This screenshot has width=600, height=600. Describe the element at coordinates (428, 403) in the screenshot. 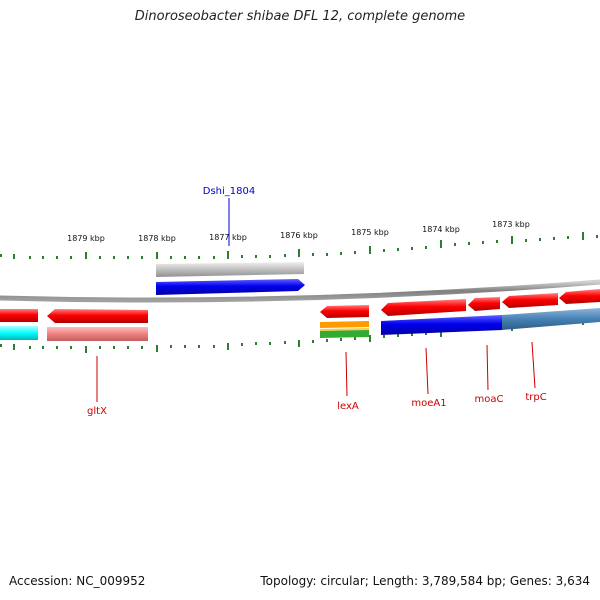

I see `gene-label-moea1: moeA1` at that location.